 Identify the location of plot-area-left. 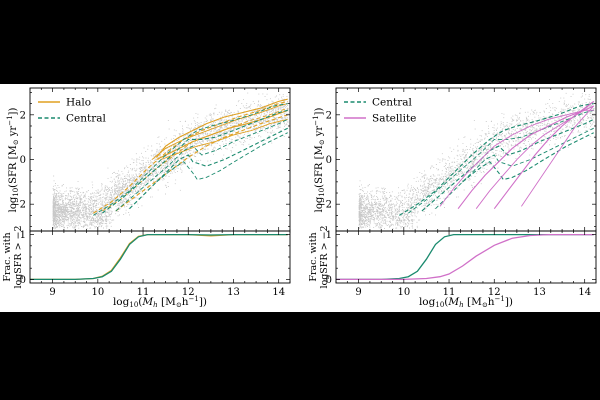
(170, 161).